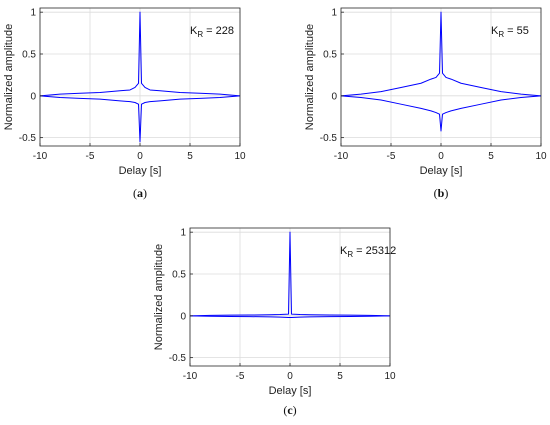 The height and width of the screenshot is (425, 550). What do you see at coordinates (516, 31) in the screenshot?
I see `kr-value: = 55` at bounding box center [516, 31].